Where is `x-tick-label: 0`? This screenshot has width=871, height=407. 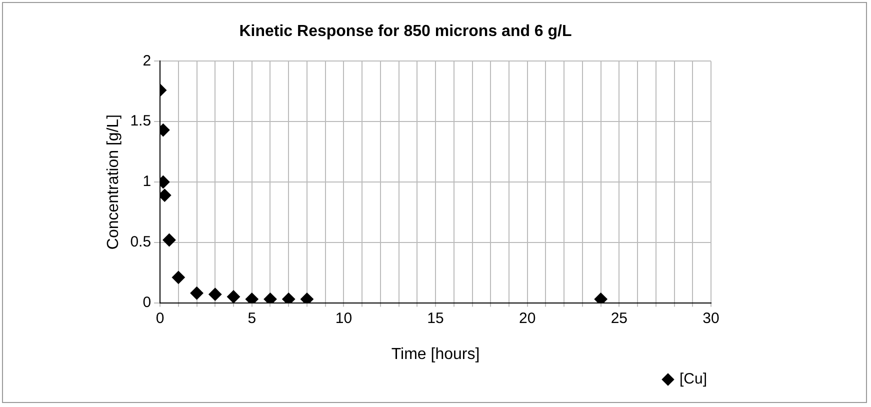
x-tick-label: 0 is located at coordinates (160, 318).